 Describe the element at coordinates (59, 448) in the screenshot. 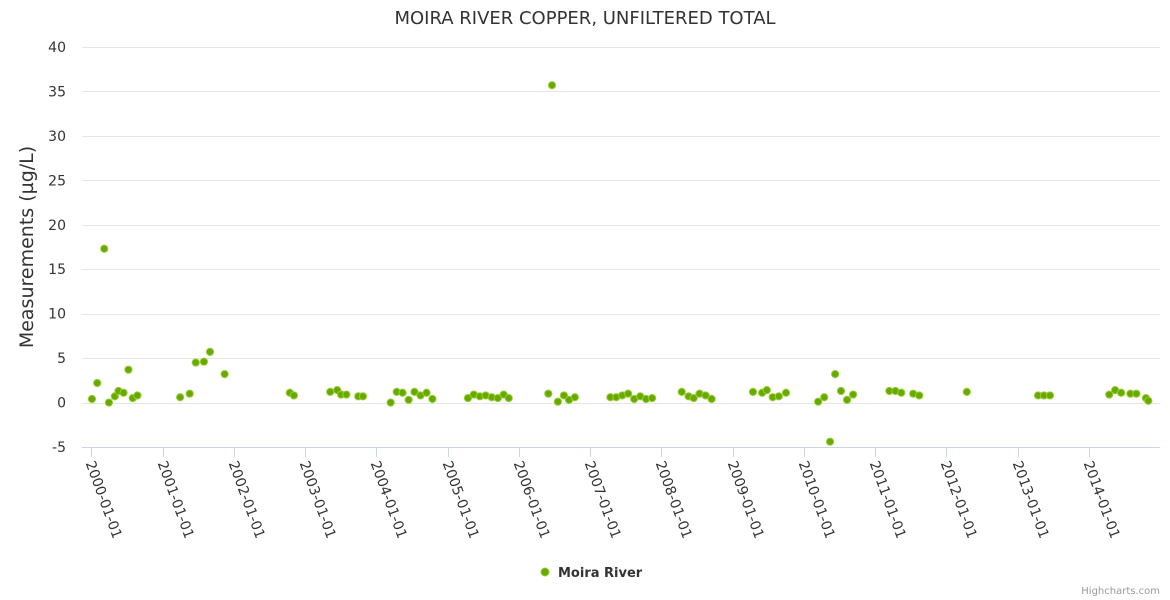

I see `y-tick-label: -5` at that location.